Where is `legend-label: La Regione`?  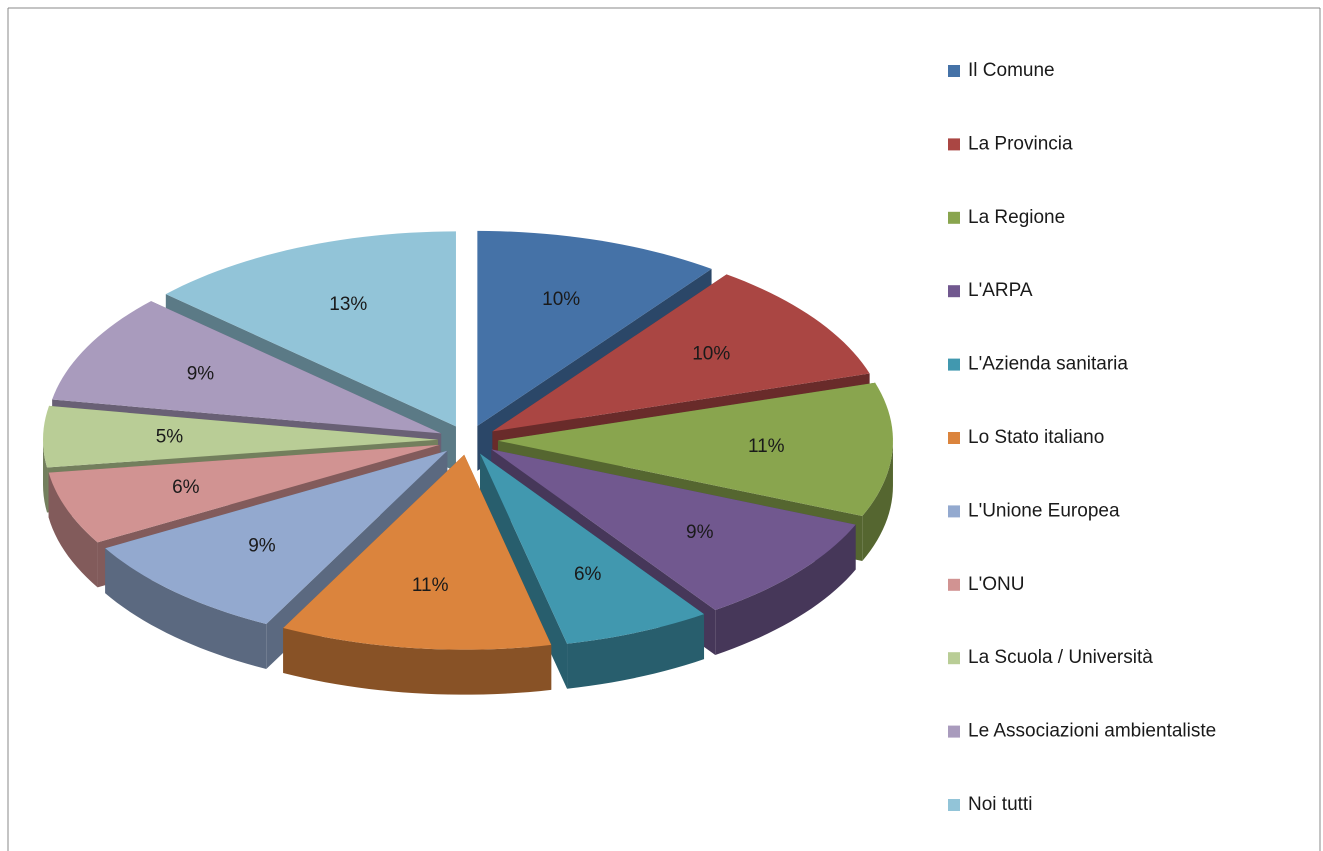
legend-label: La Regione is located at coordinates (1016, 217).